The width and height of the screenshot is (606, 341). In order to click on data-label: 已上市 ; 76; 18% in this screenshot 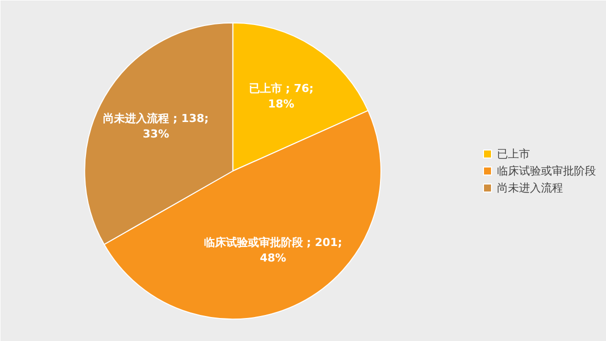, I will do `click(281, 96)`.